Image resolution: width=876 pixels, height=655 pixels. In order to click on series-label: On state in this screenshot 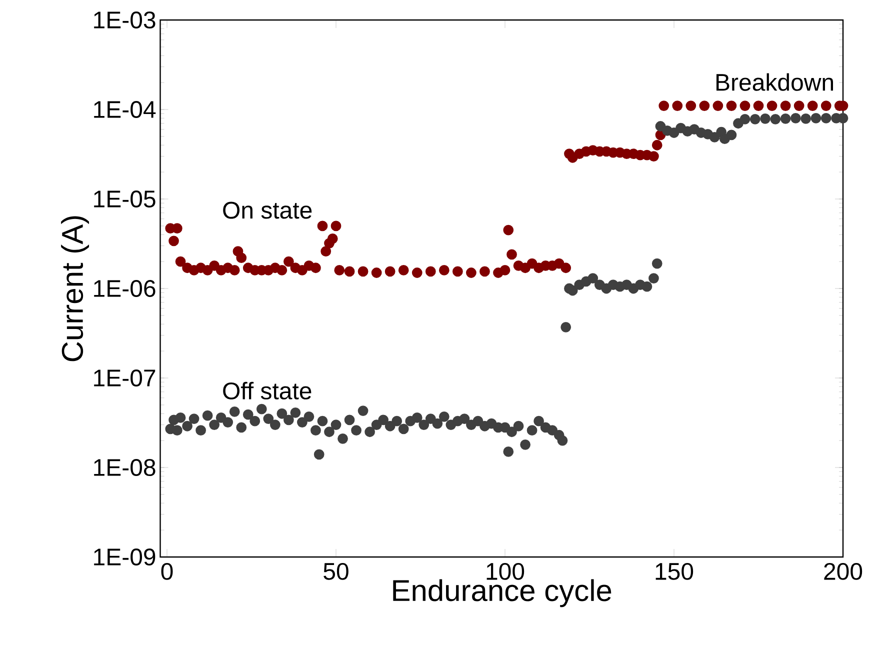, I will do `click(267, 210)`.